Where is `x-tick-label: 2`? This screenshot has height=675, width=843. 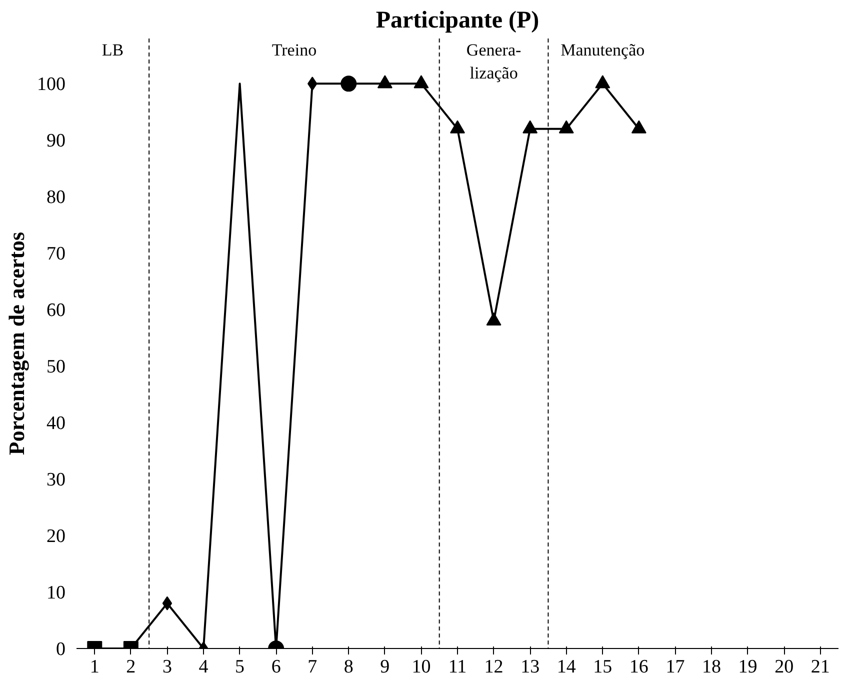
x-tick-label: 2 is located at coordinates (131, 665).